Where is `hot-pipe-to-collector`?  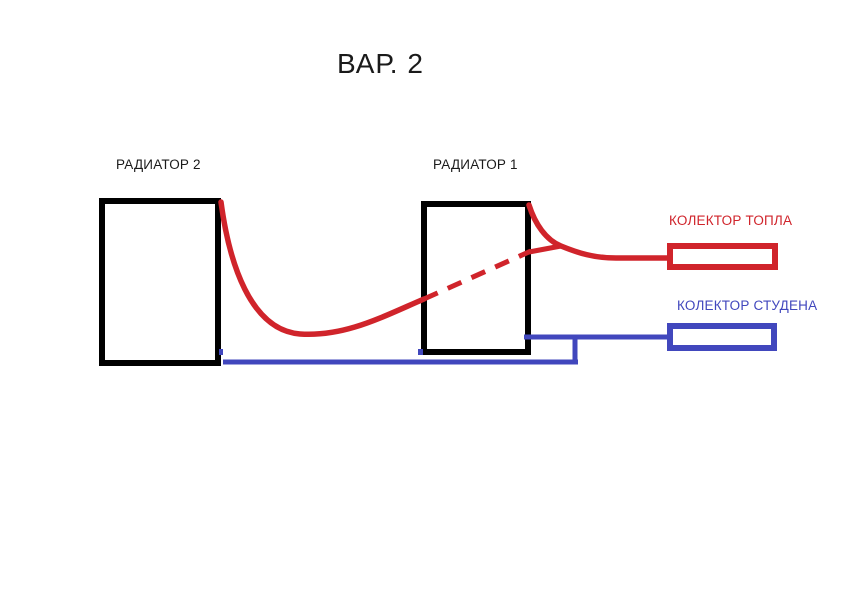 hot-pipe-to-collector is located at coordinates (599, 231).